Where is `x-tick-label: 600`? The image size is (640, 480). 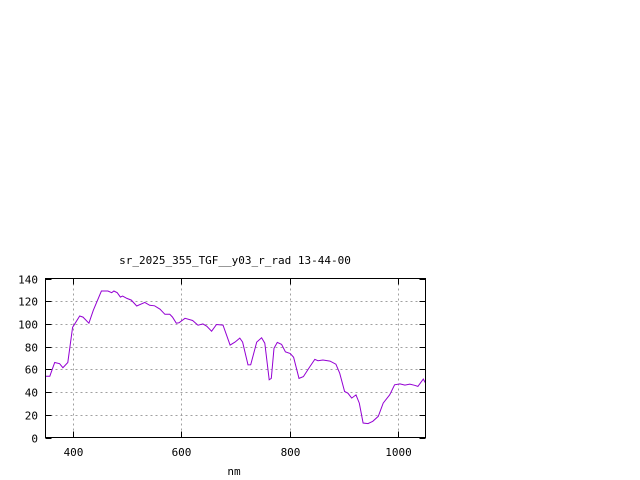
x-tick-label: 600 is located at coordinates (182, 452).